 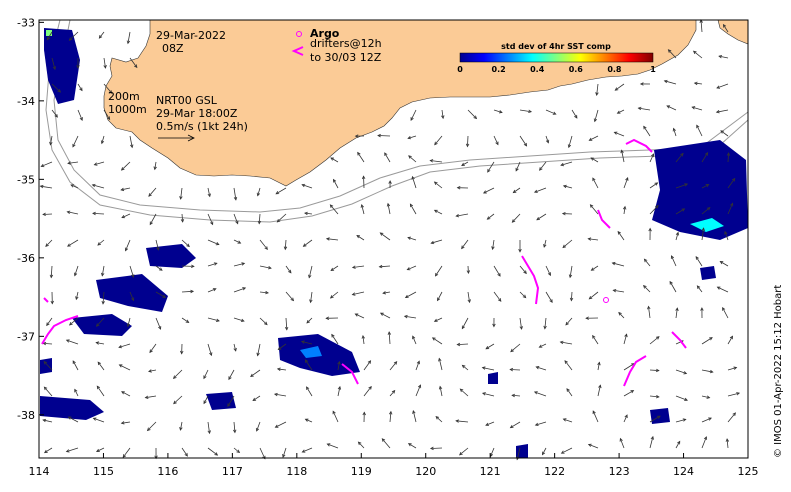 I want to click on colorbar-tick-label: 0.2, so click(x=499, y=69).